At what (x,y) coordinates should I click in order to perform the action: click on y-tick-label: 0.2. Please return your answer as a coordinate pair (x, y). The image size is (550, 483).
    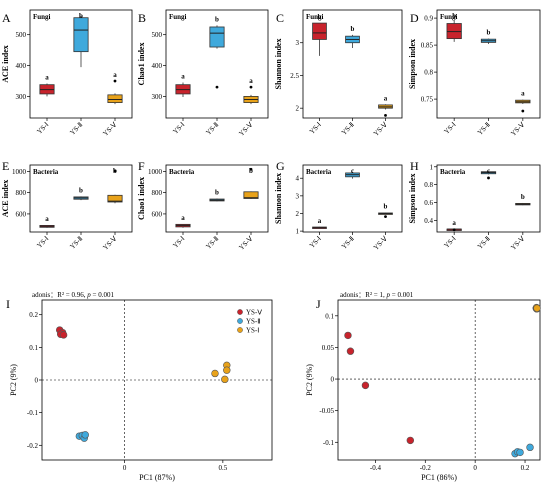
    Looking at the image, I should click on (33, 315).